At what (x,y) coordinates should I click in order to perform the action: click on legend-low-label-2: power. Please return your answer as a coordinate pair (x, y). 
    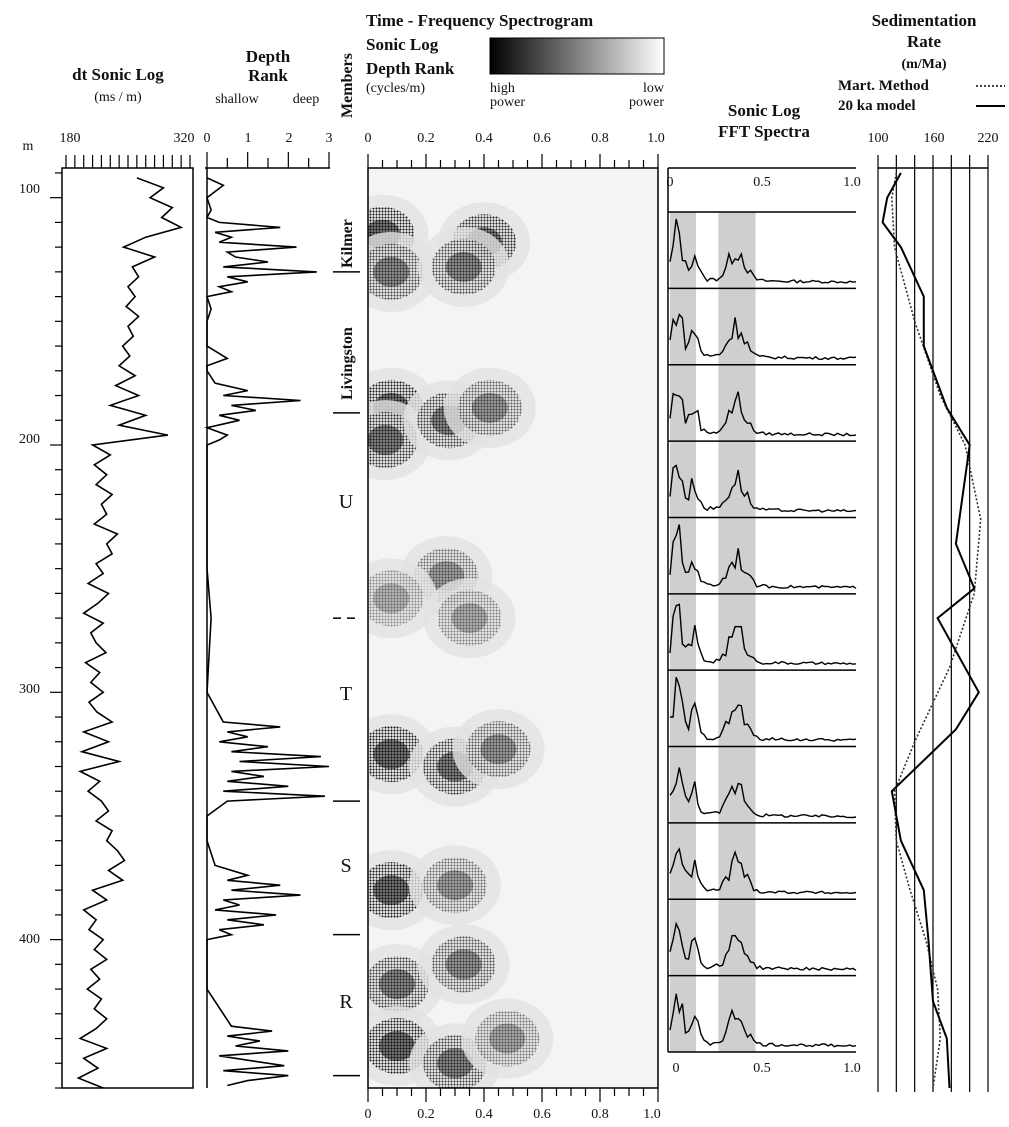
    Looking at the image, I should click on (646, 102).